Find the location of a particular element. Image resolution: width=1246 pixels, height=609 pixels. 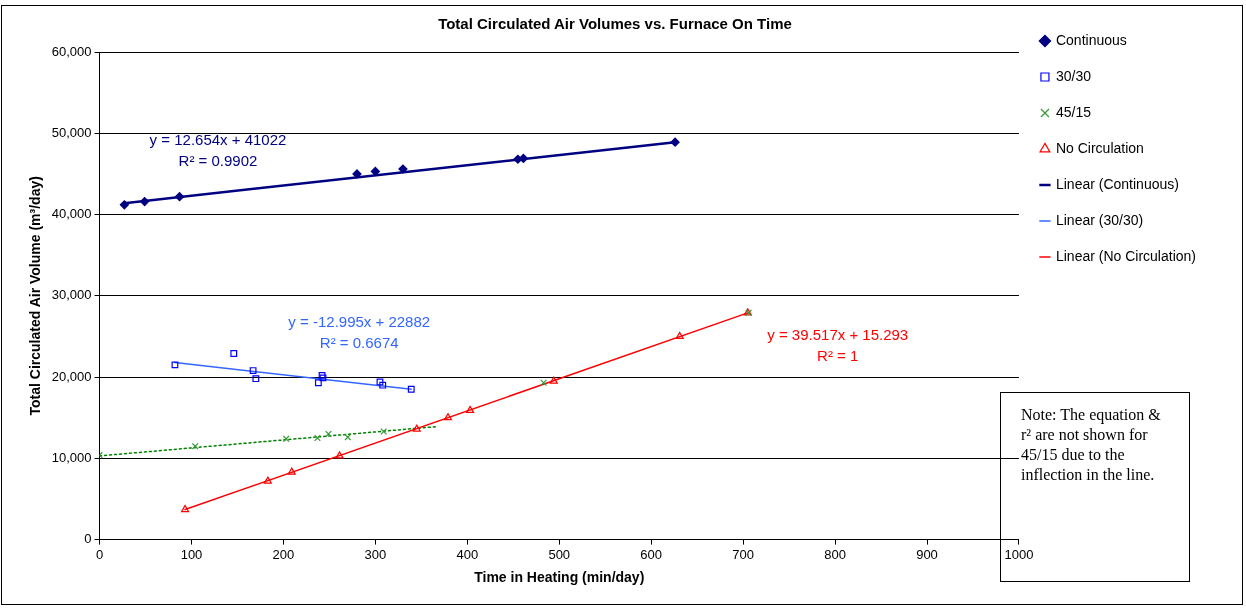

text: Note: The equation & r² are not shown for 45/15 due to the inflection in the line. is located at coordinates (1091, 444).